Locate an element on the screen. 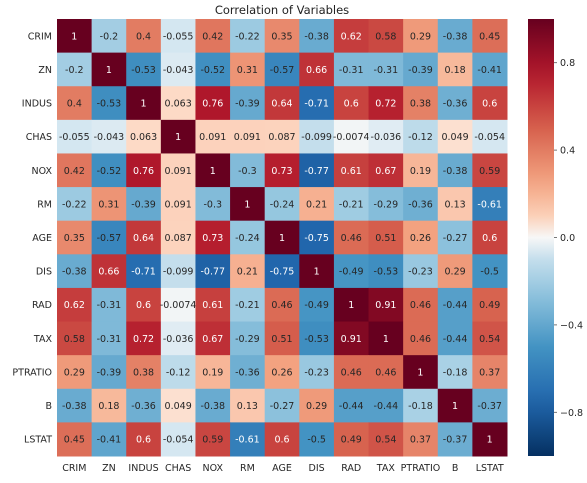  row-label: LSTAT is located at coordinates (38, 440).